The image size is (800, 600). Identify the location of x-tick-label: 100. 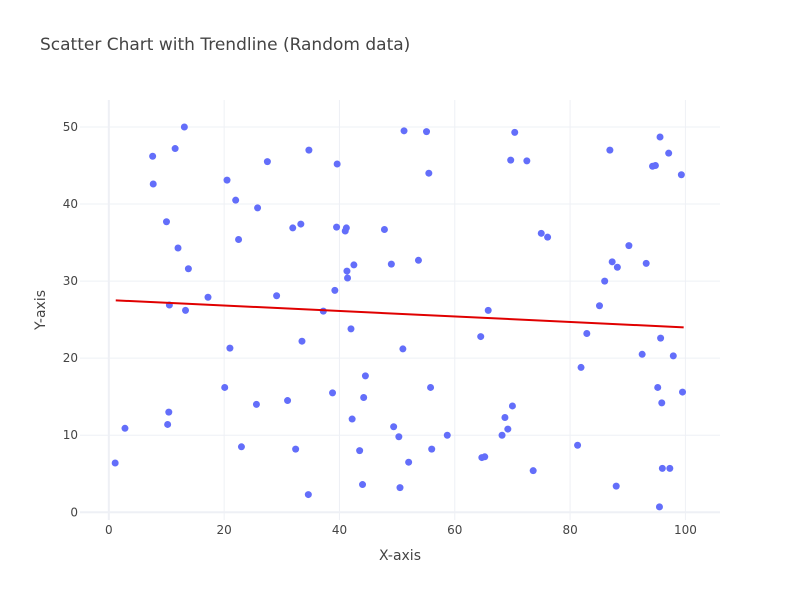
(685, 530).